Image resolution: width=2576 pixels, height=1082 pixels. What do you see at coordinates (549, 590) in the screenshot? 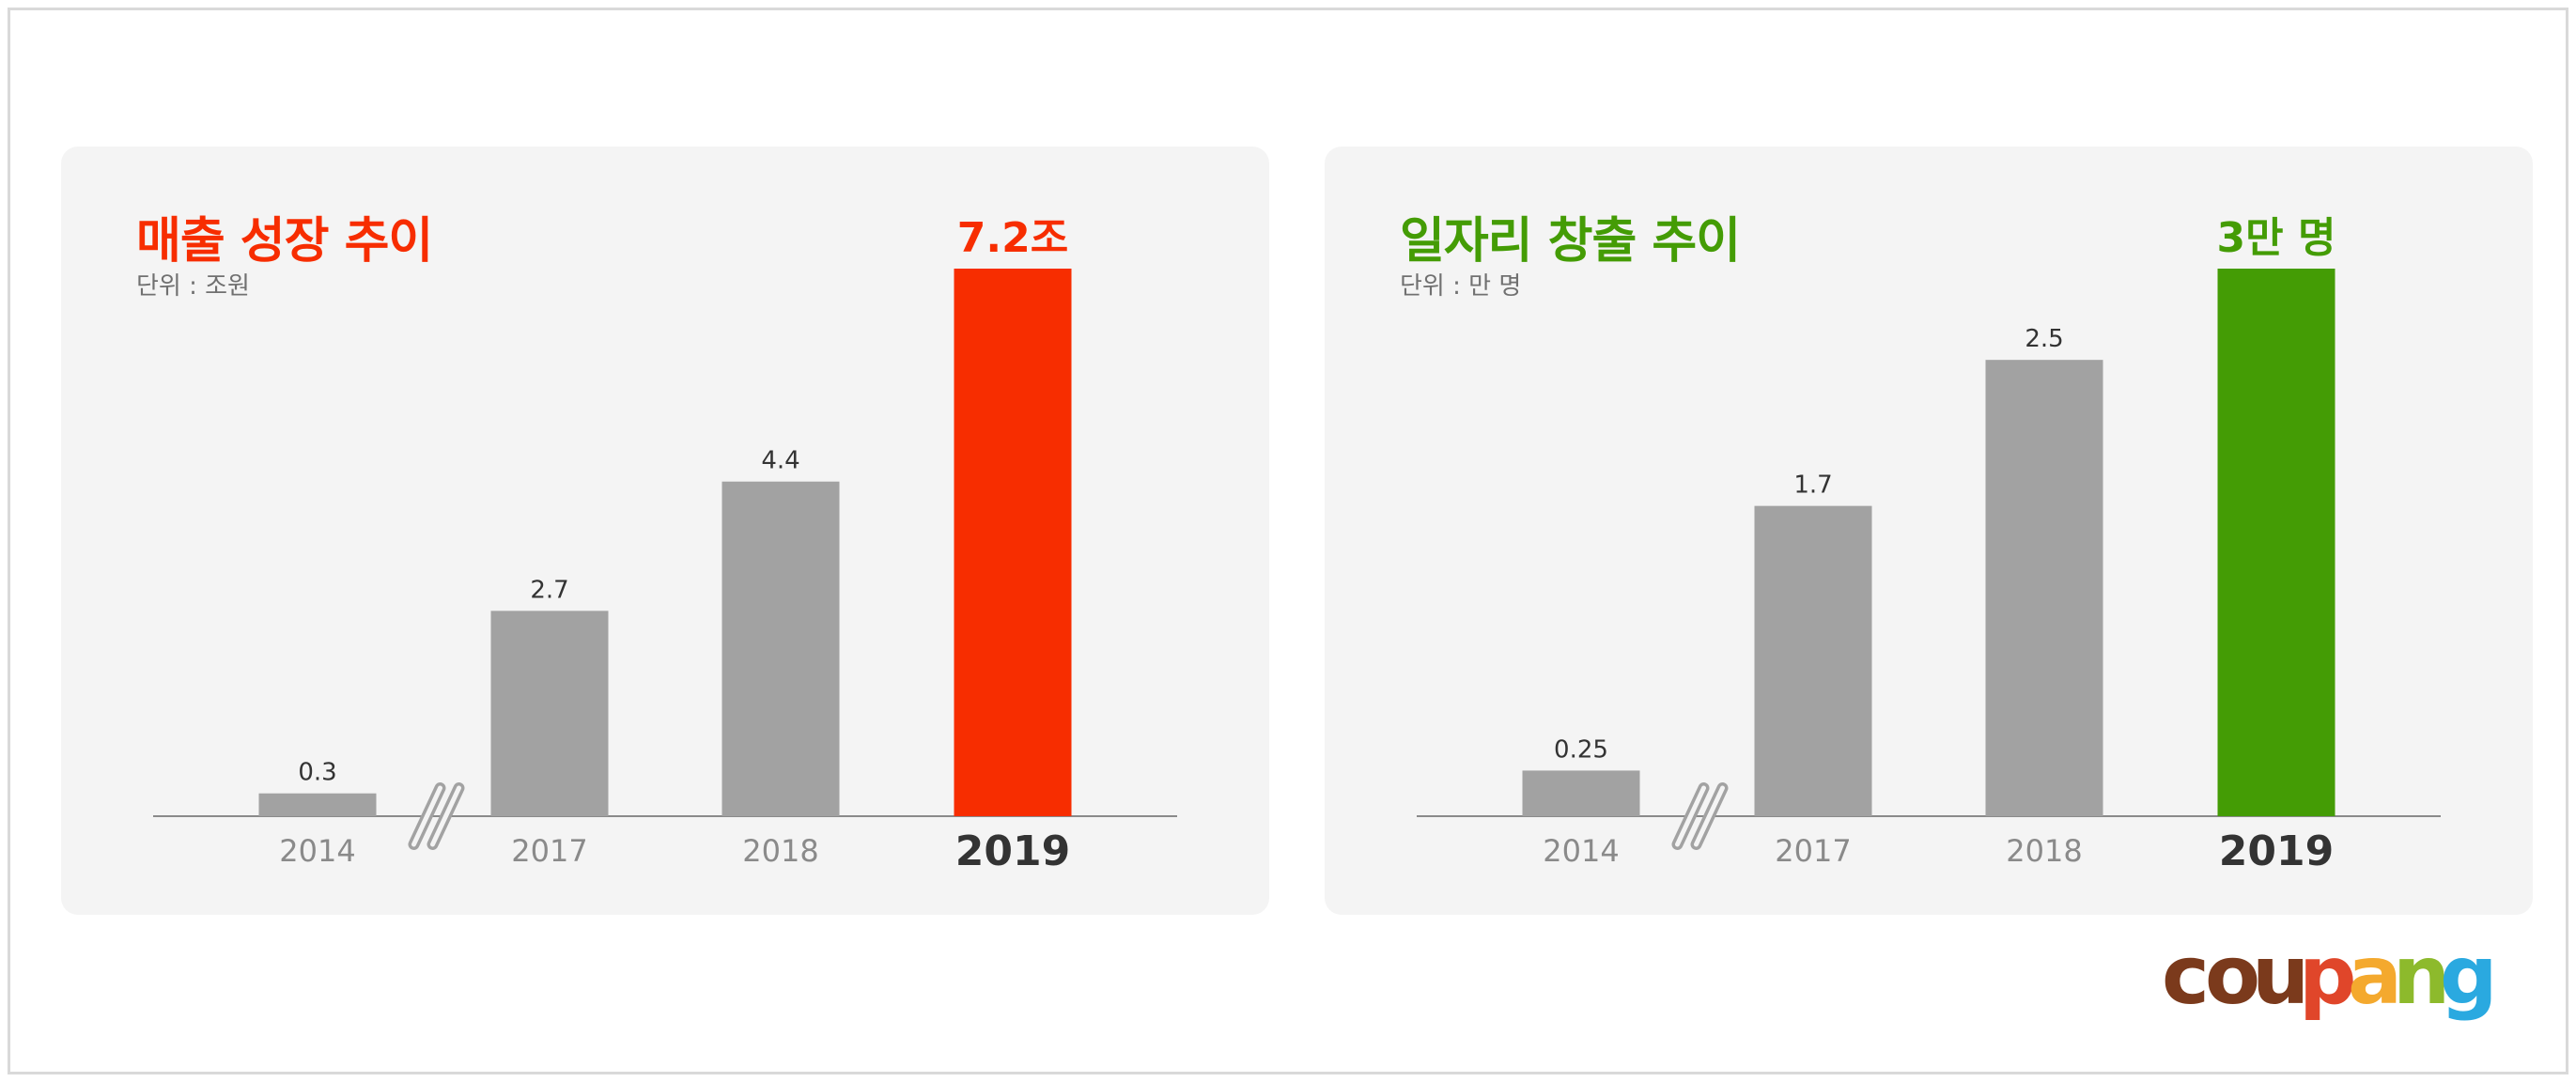
I see `bar-value-label: 2.7` at bounding box center [549, 590].